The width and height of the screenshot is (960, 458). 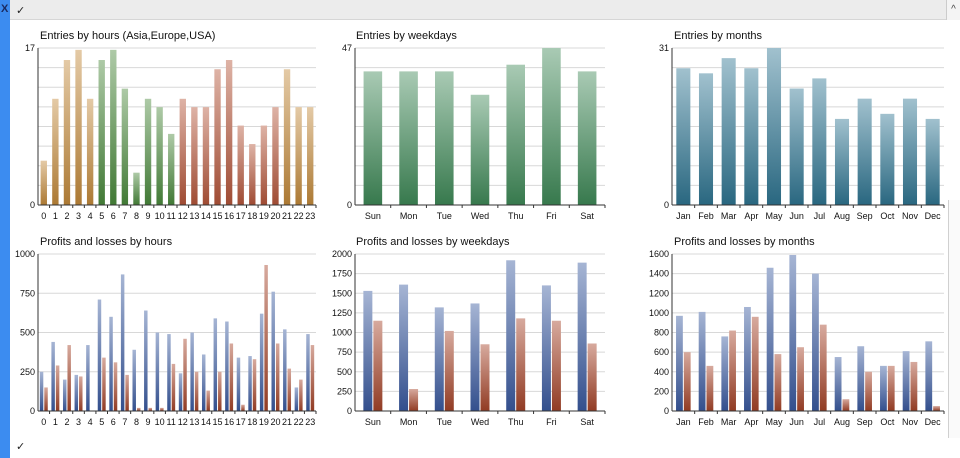 I want to click on pl-months-ytick-label: 0, so click(x=666, y=411).